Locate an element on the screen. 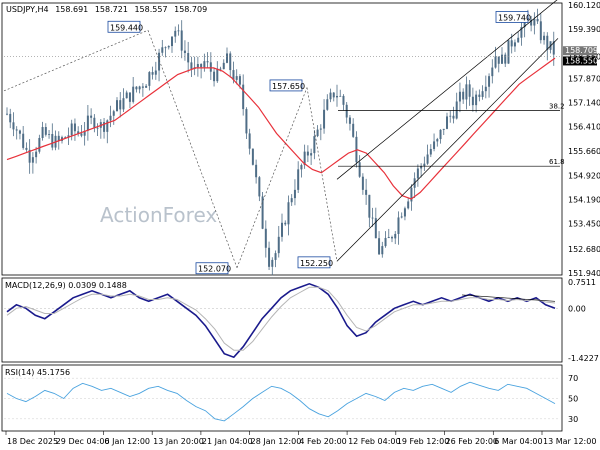  close-value: 158.709 is located at coordinates (190, 9).